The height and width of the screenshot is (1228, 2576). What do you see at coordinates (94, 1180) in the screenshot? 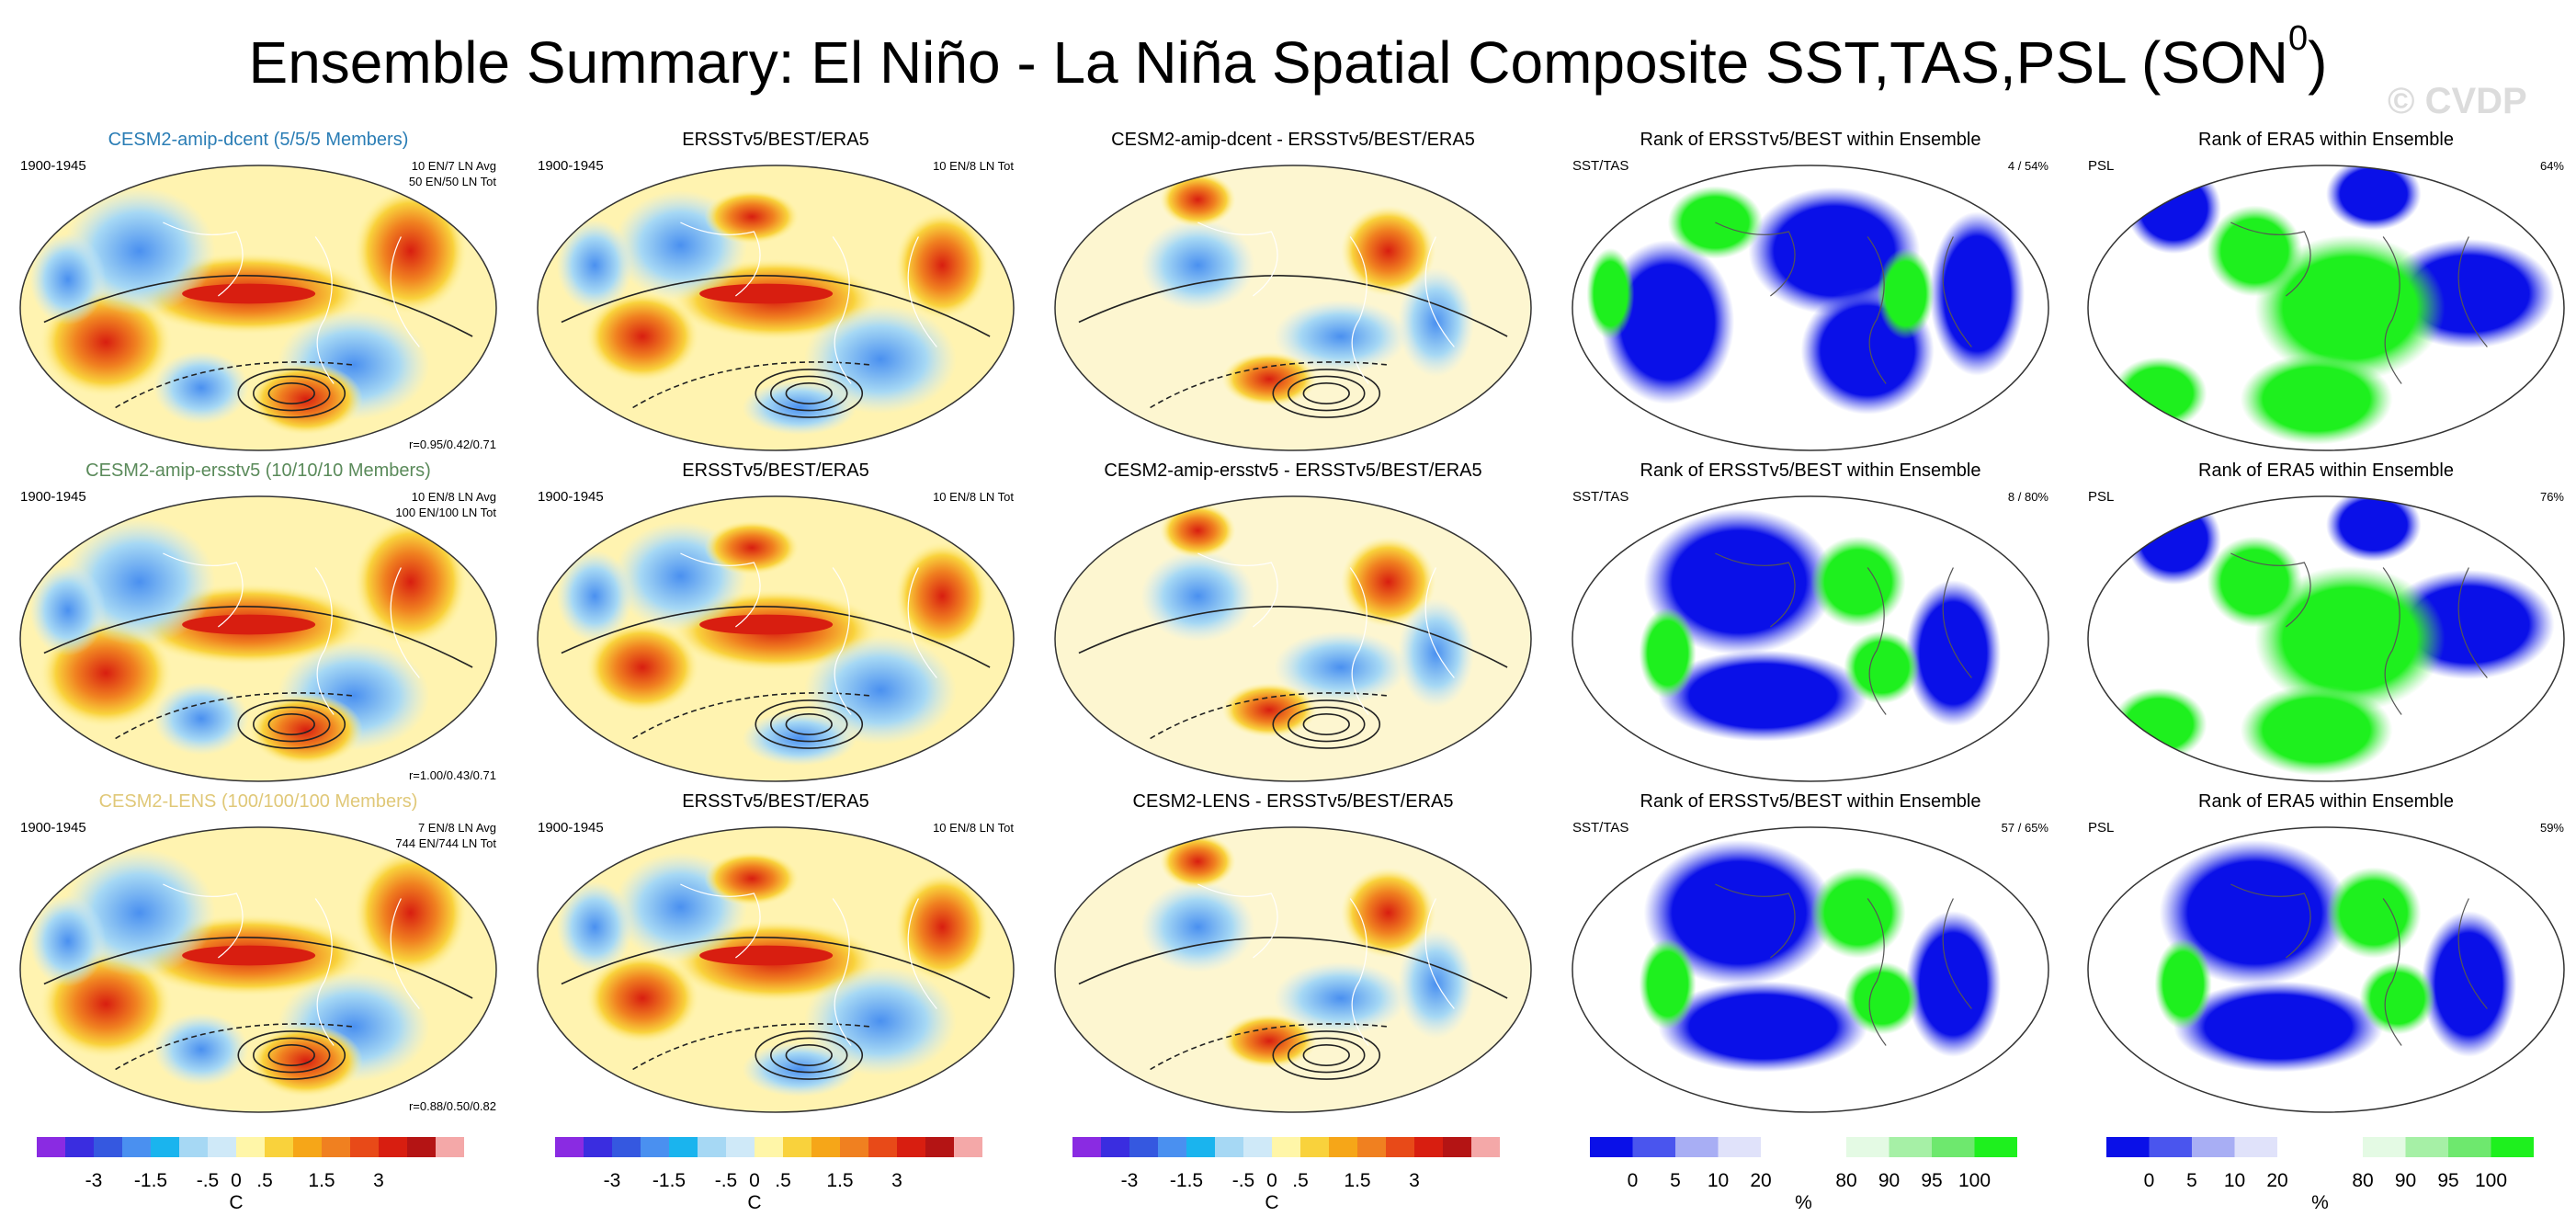
I see `colorbar-tick-label: -3` at bounding box center [94, 1180].